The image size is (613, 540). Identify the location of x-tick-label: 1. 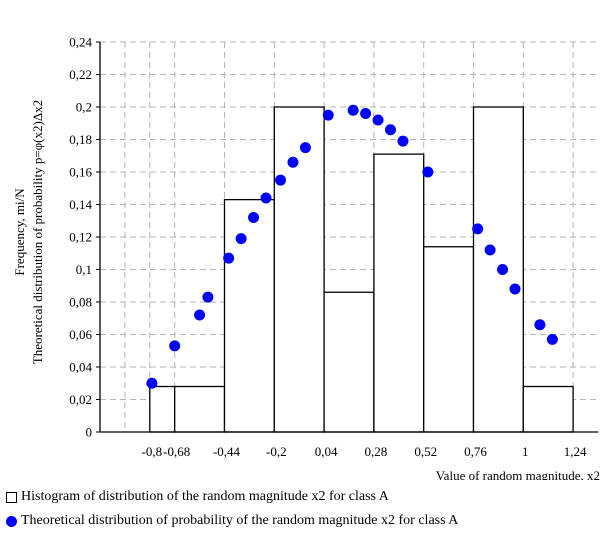
(525, 451).